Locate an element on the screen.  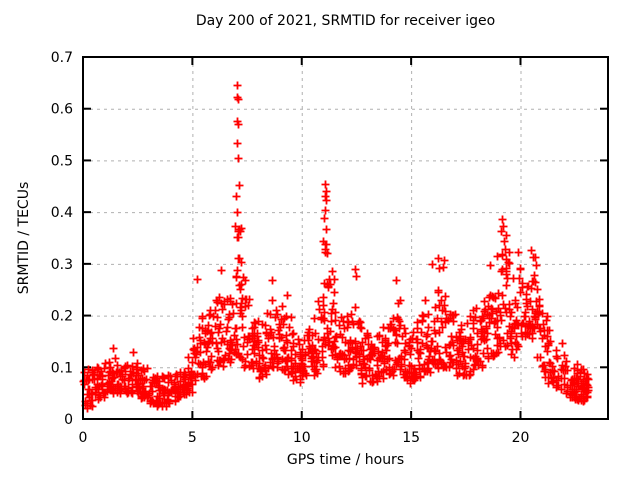
x-tick-label: 15 is located at coordinates (411, 438).